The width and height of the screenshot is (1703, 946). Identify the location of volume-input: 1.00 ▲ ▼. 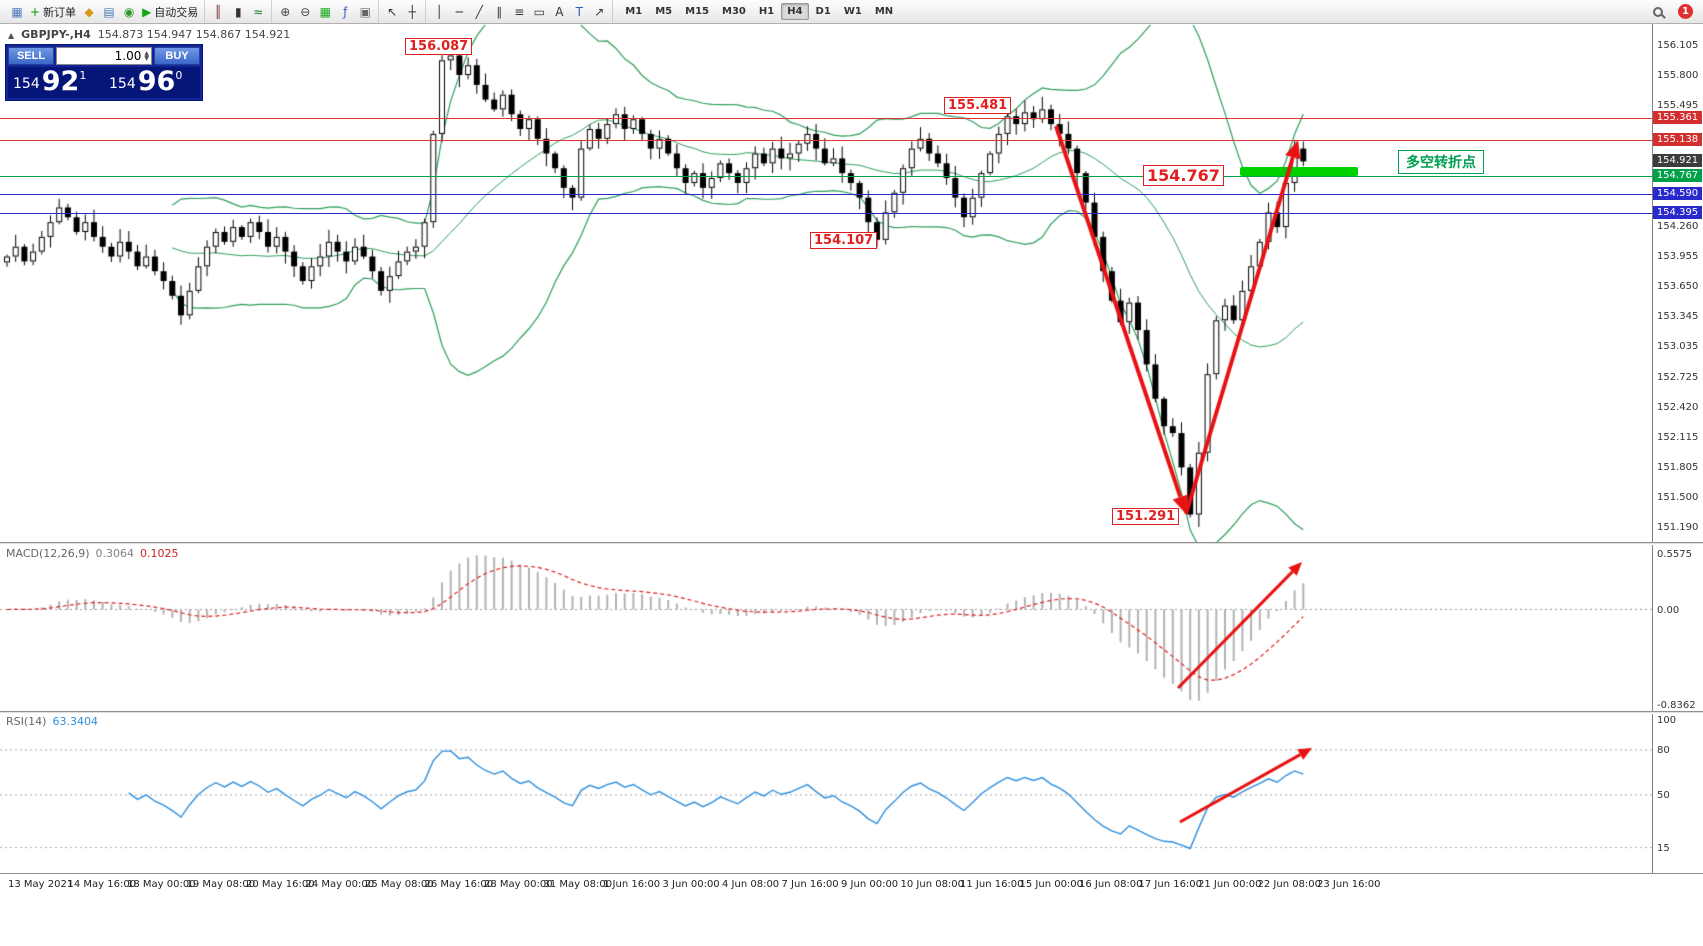
(104, 56).